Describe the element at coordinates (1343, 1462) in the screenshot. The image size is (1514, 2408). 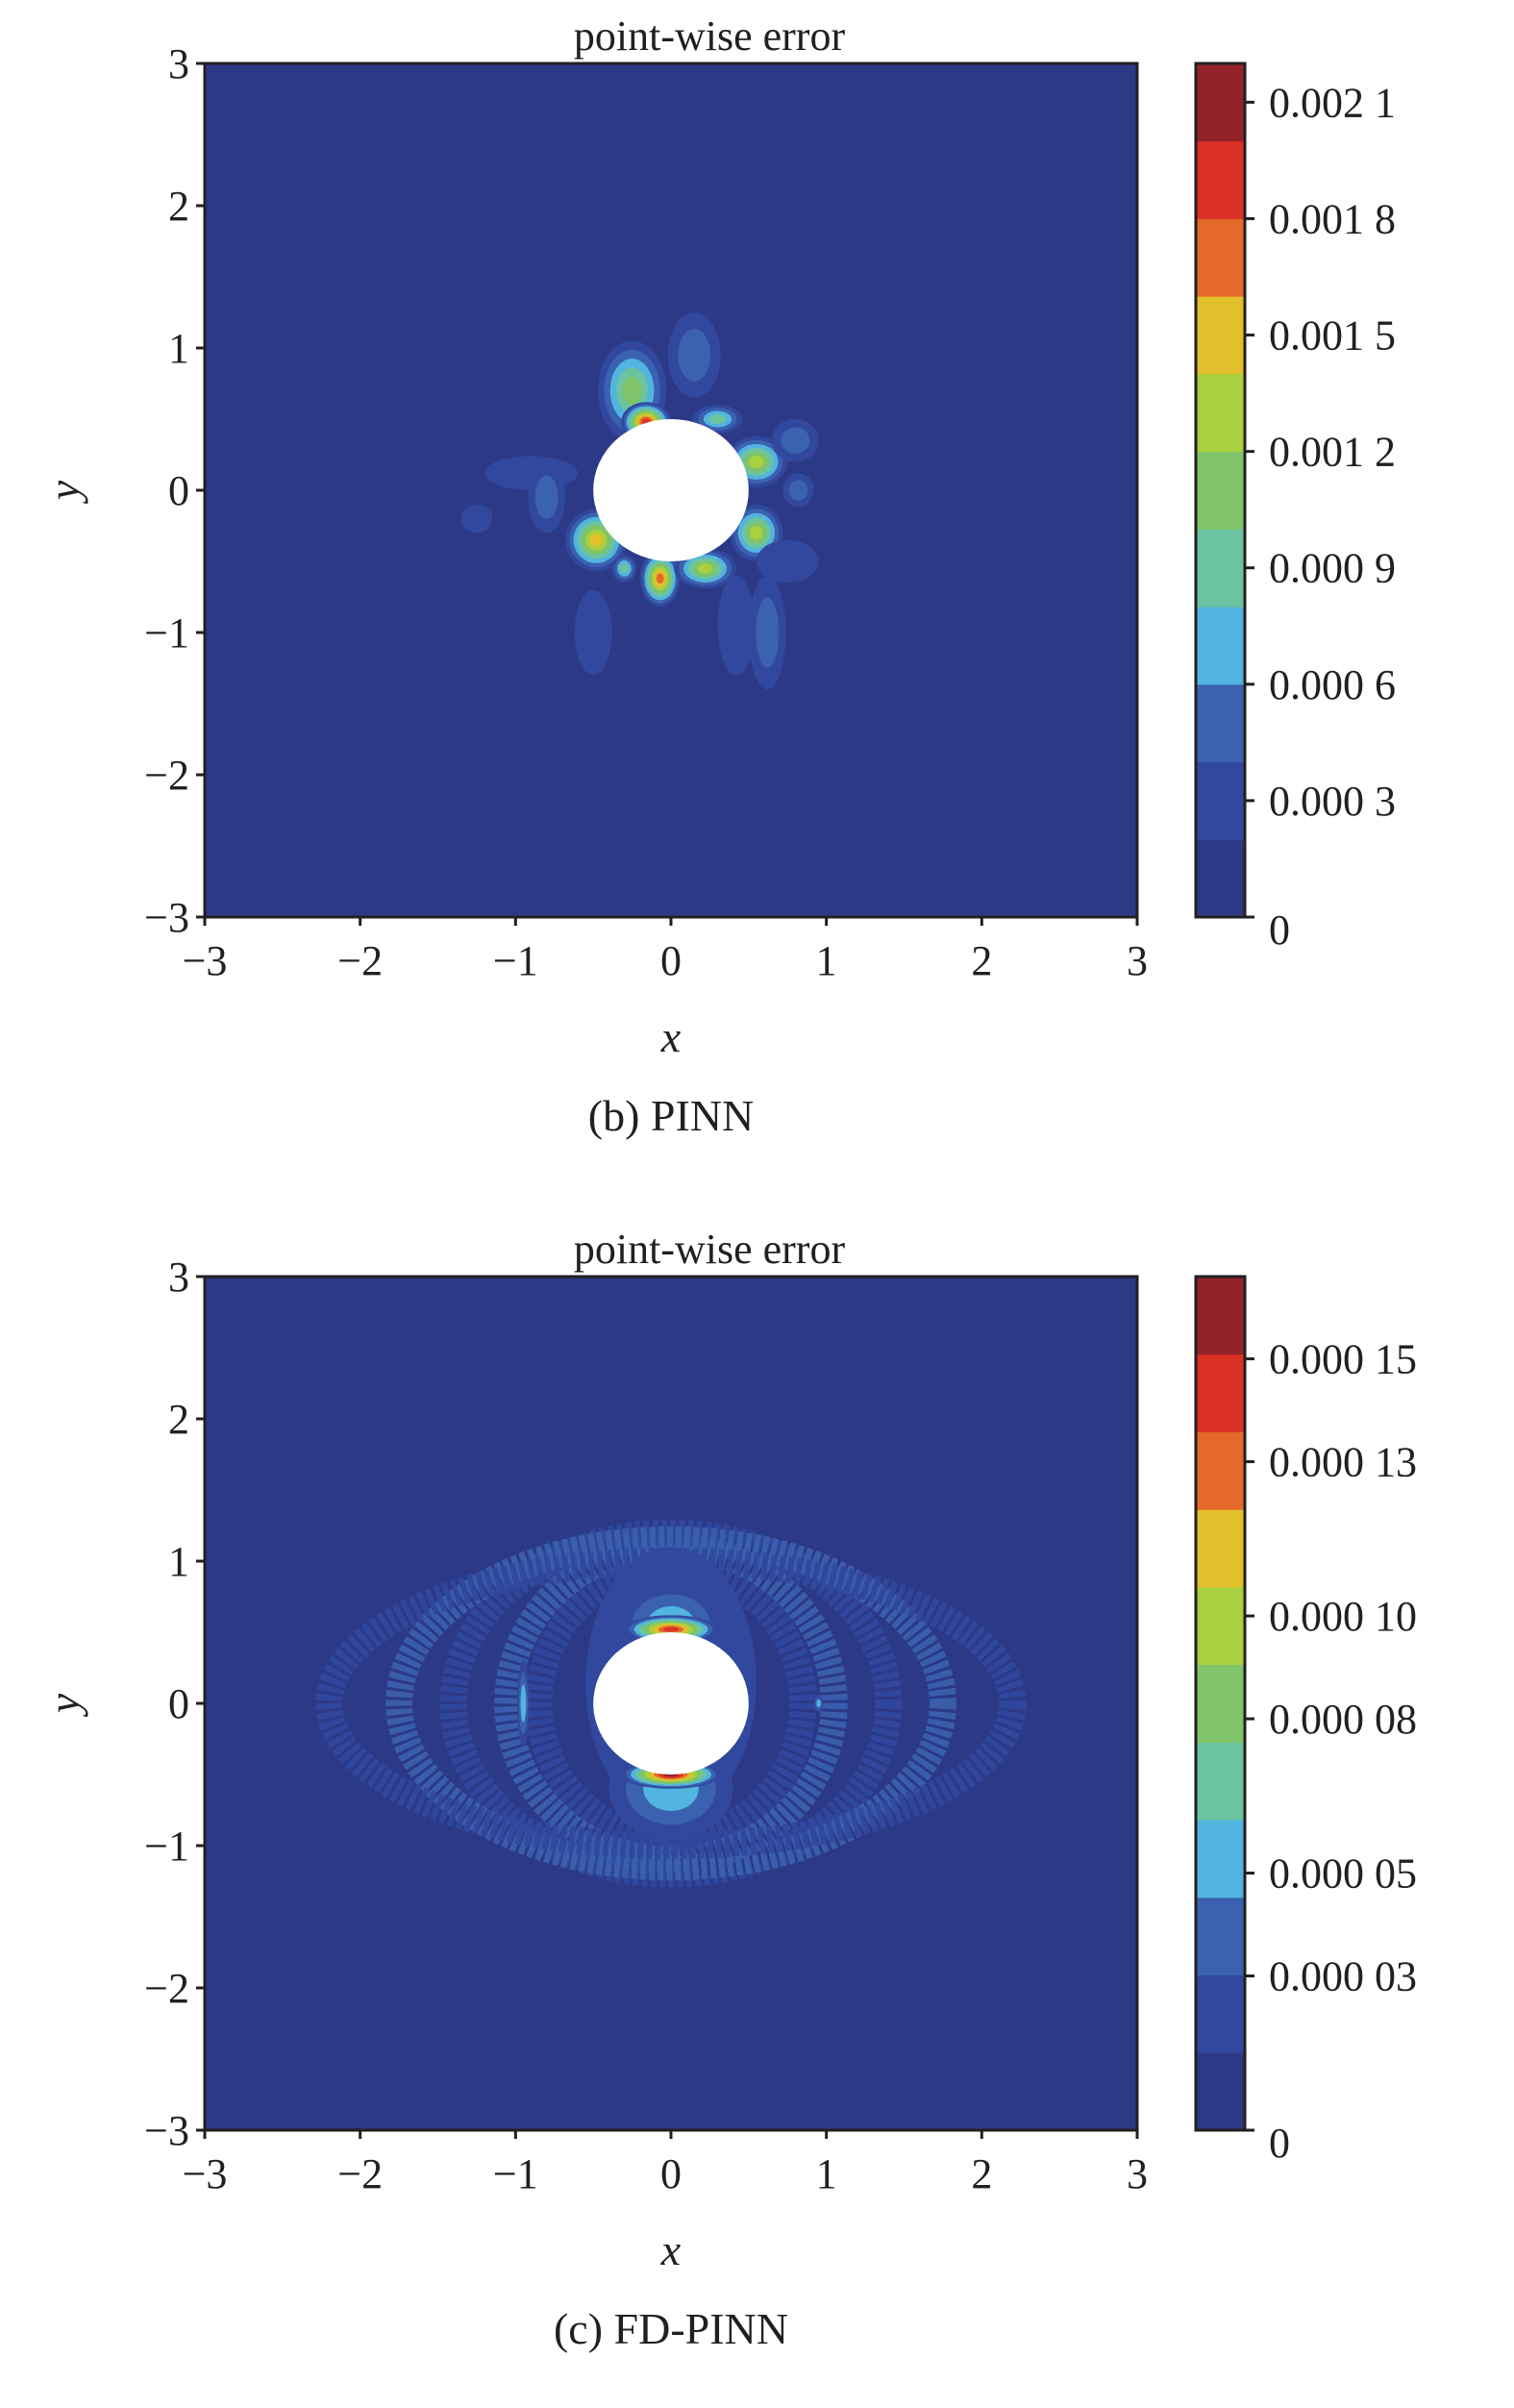
I see `colorbar-tick-label: 0.000 13` at that location.